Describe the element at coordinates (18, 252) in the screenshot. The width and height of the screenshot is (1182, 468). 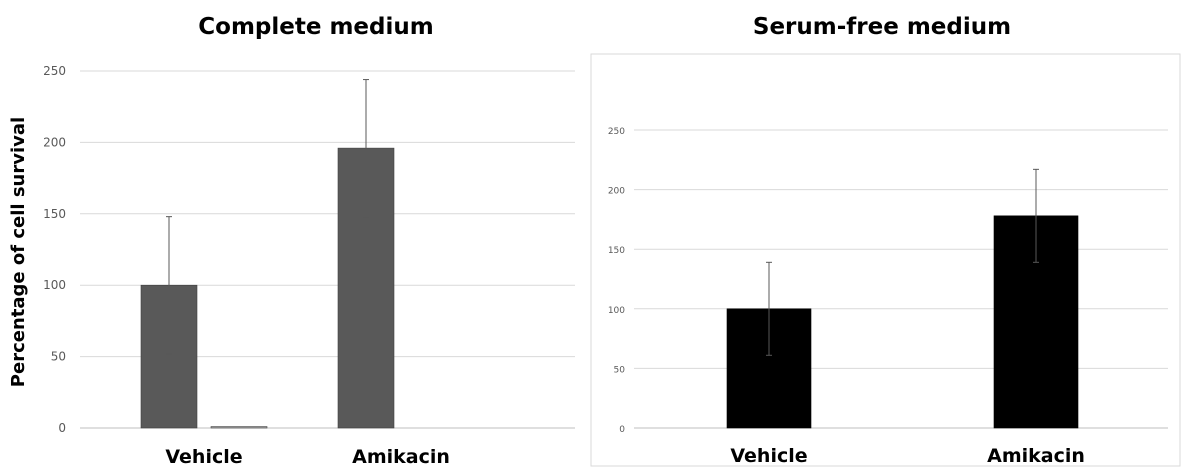
I see `y-axis-label: Percentage of cell survival` at that location.